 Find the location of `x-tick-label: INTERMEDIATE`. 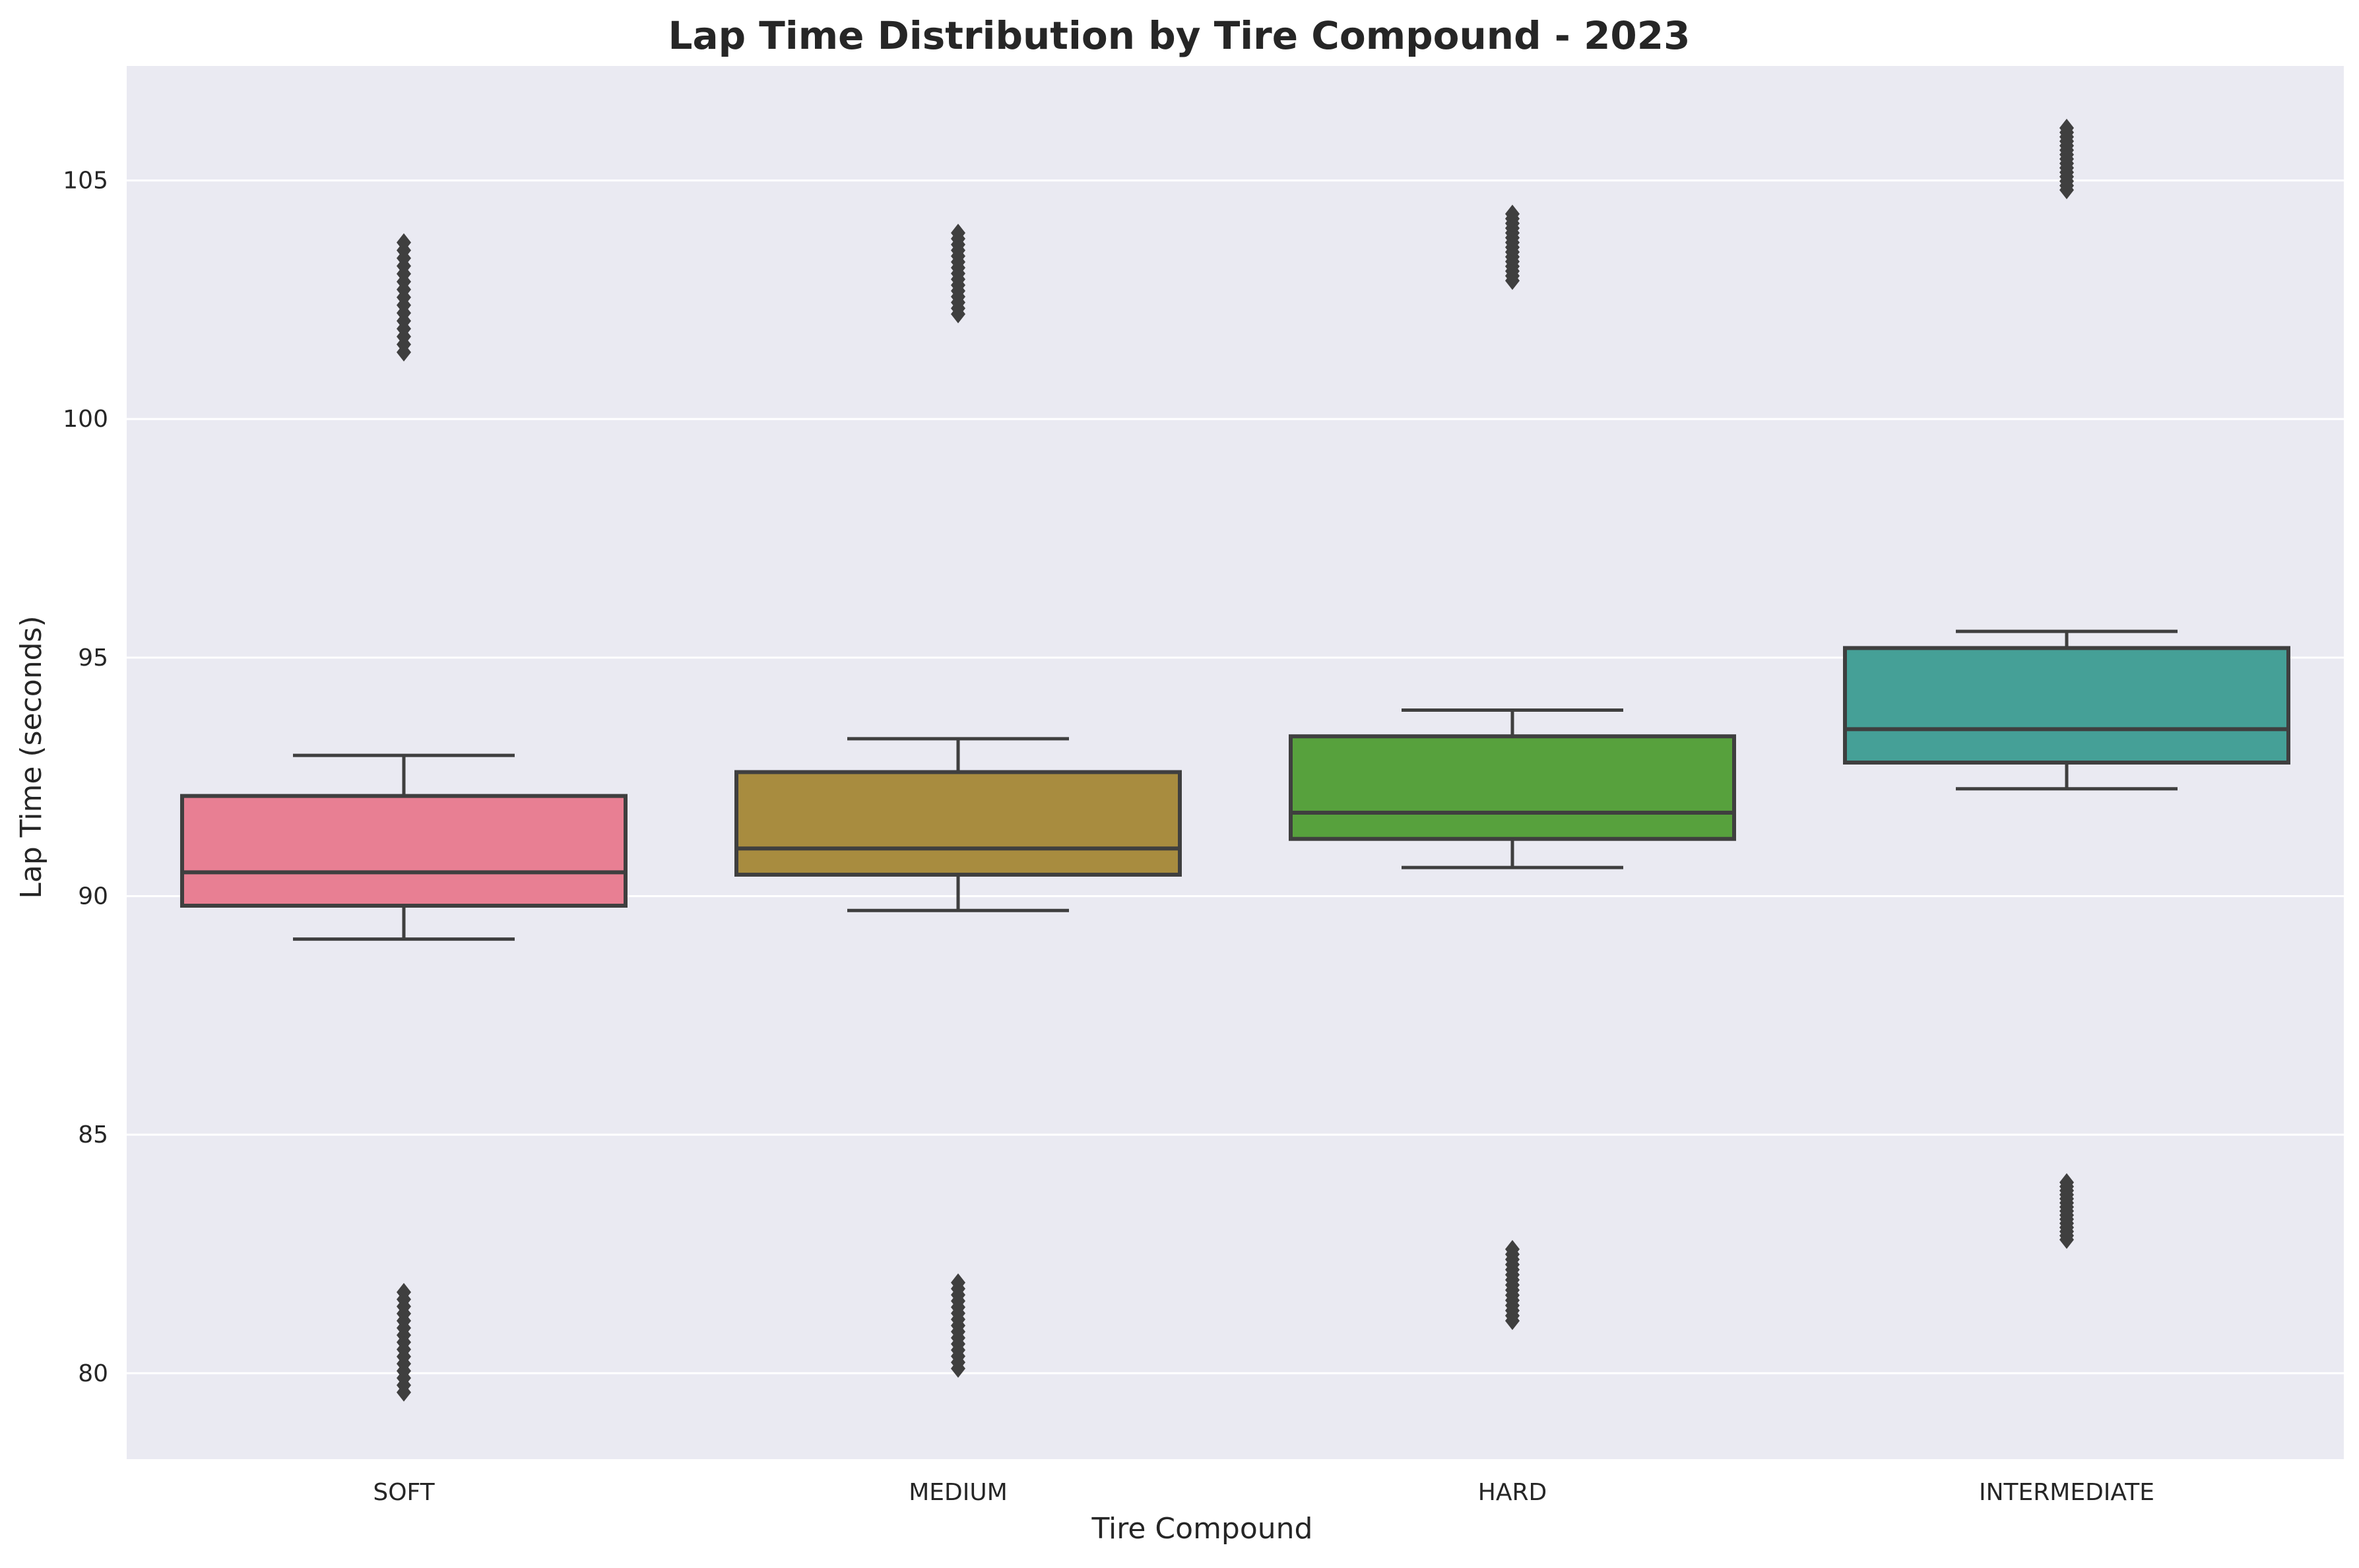

x-tick-label: INTERMEDIATE is located at coordinates (2066, 1492).